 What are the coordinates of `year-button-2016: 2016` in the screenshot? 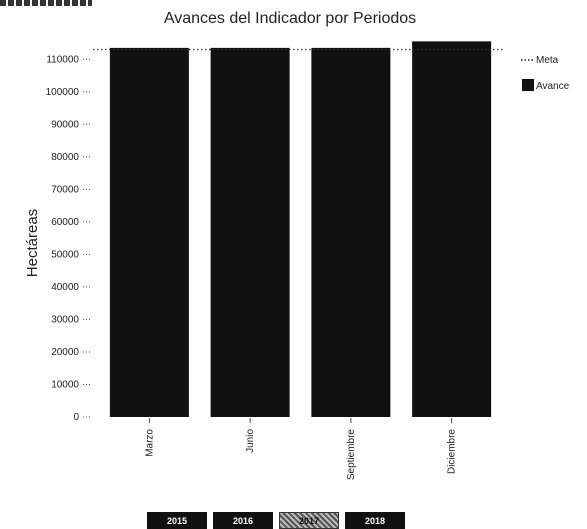 It's located at (243, 520).